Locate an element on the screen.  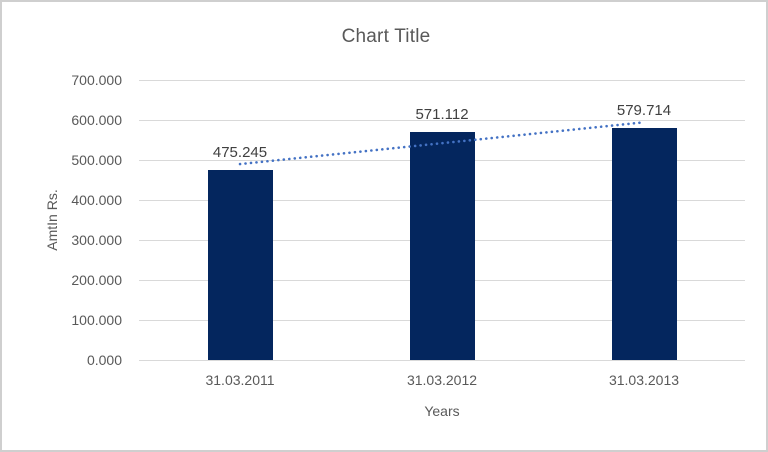
y-tick-label: 700.000 is located at coordinates (96, 80).